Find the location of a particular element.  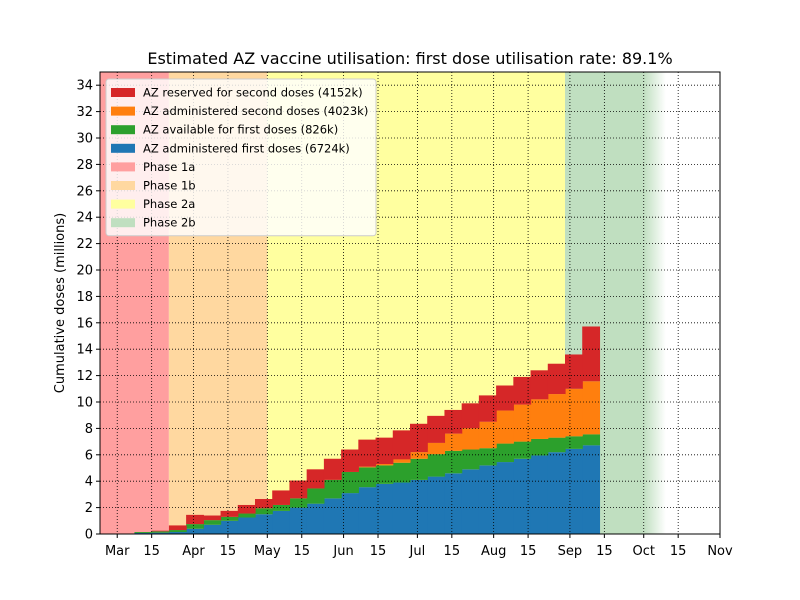

phase-band-4-fade is located at coordinates (654, 303).